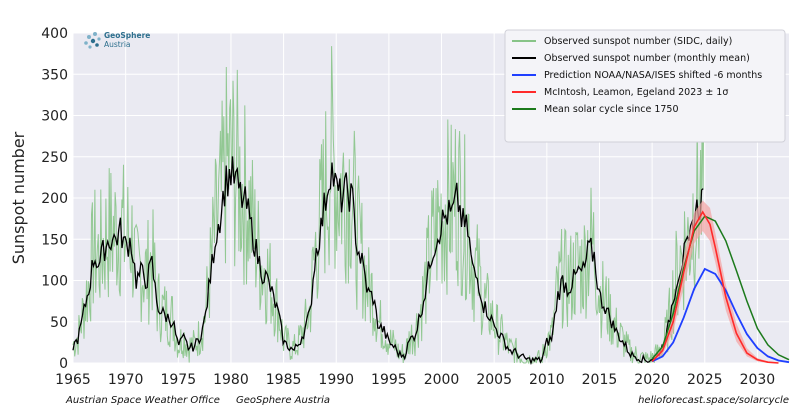  I want to click on x-tick-label-3: 1980, so click(231, 380).